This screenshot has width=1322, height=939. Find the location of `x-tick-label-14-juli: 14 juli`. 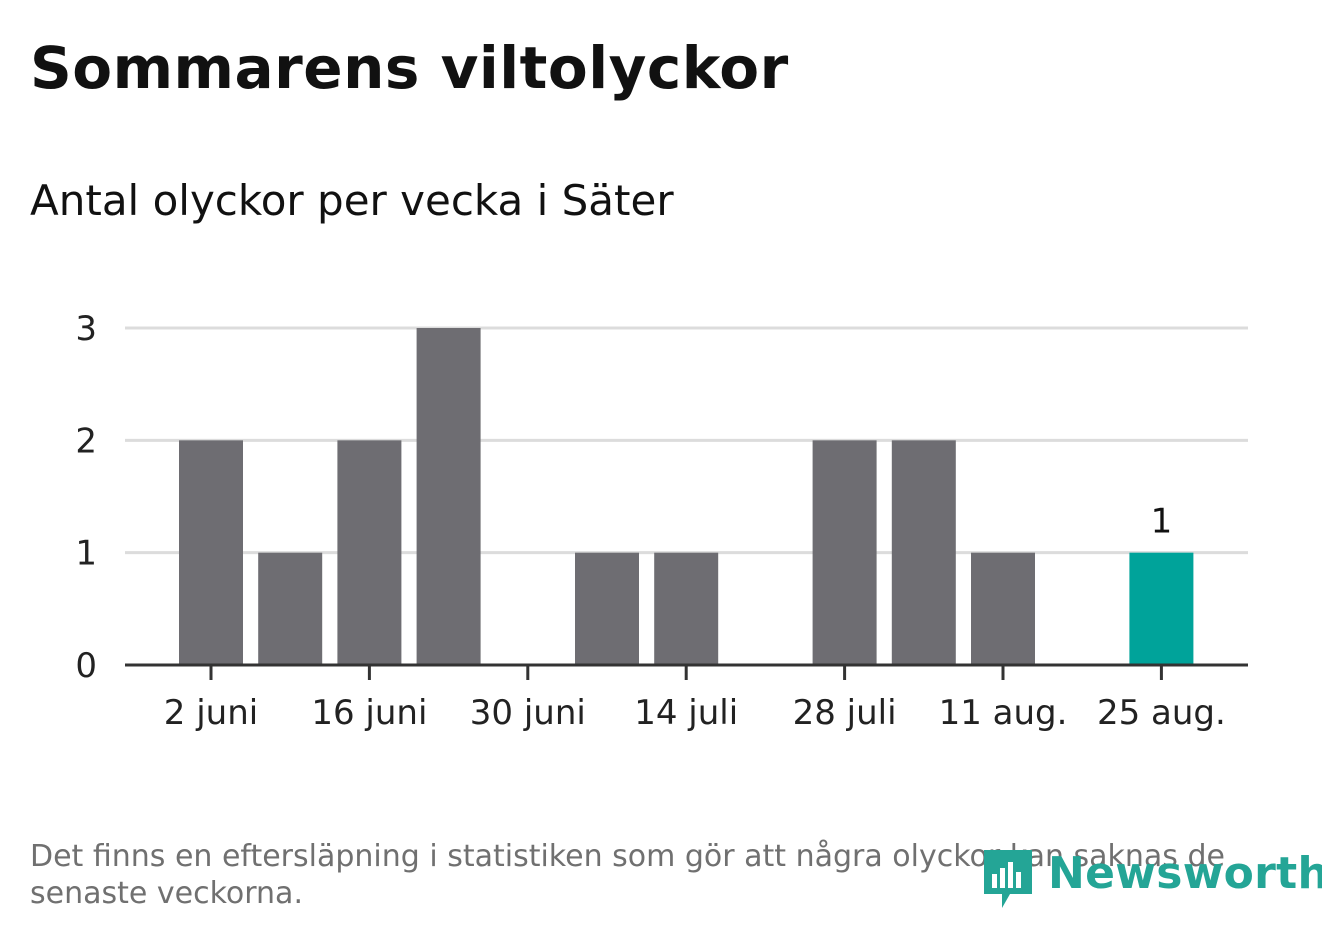

x-tick-label-14-juli: 14 juli is located at coordinates (686, 713).